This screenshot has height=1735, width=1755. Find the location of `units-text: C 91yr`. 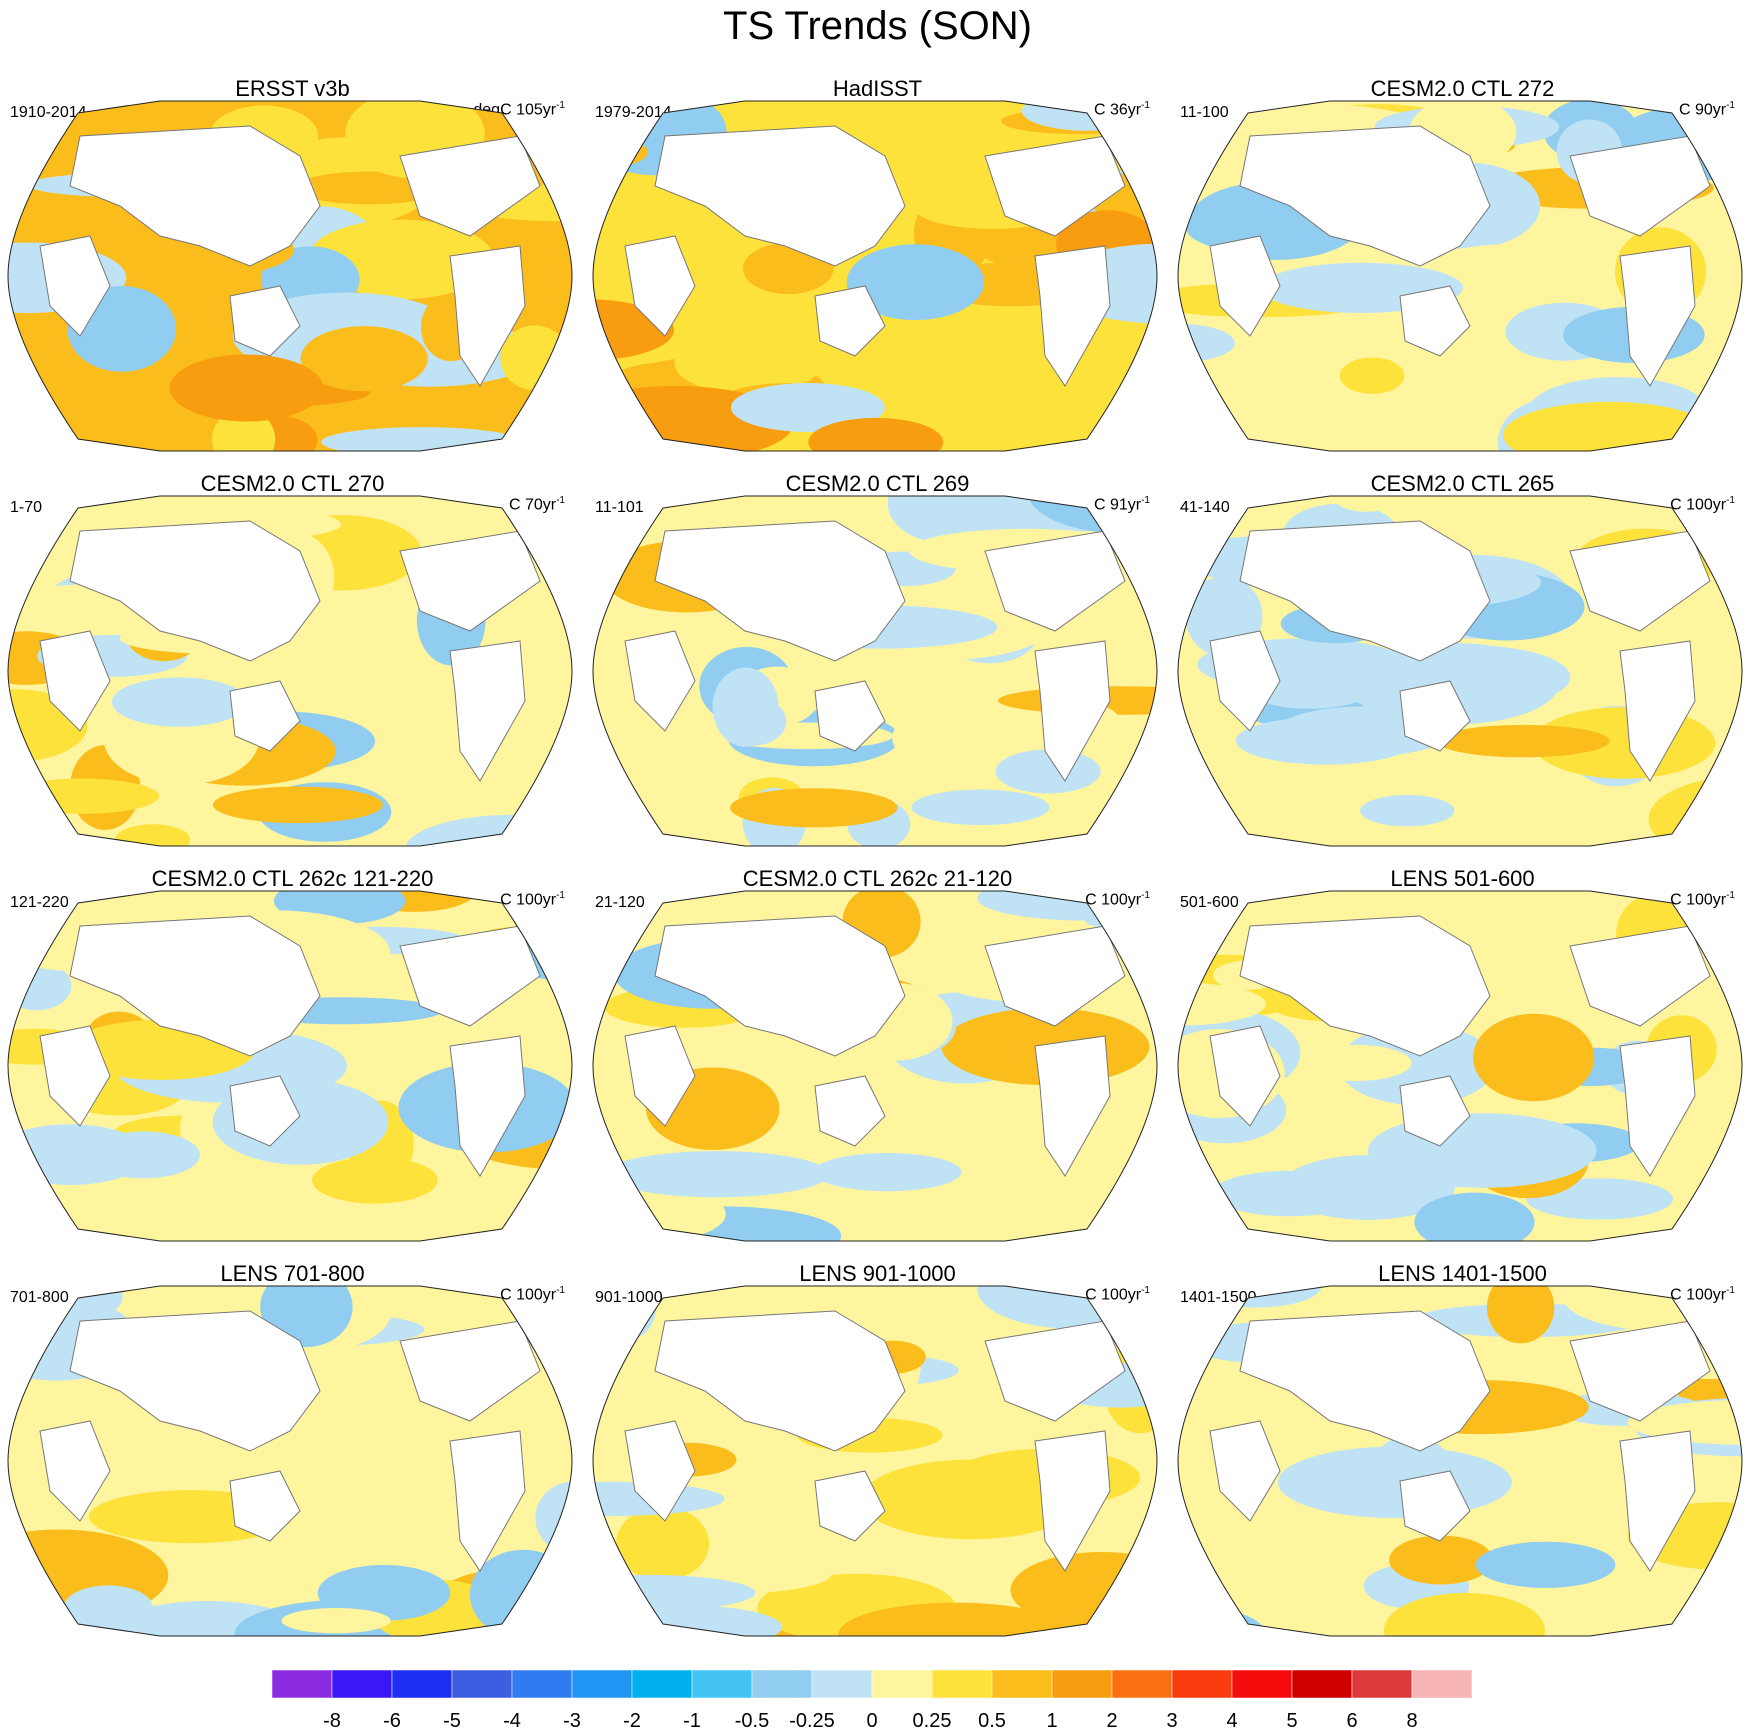

units-text: C 91yr is located at coordinates (1117, 505).